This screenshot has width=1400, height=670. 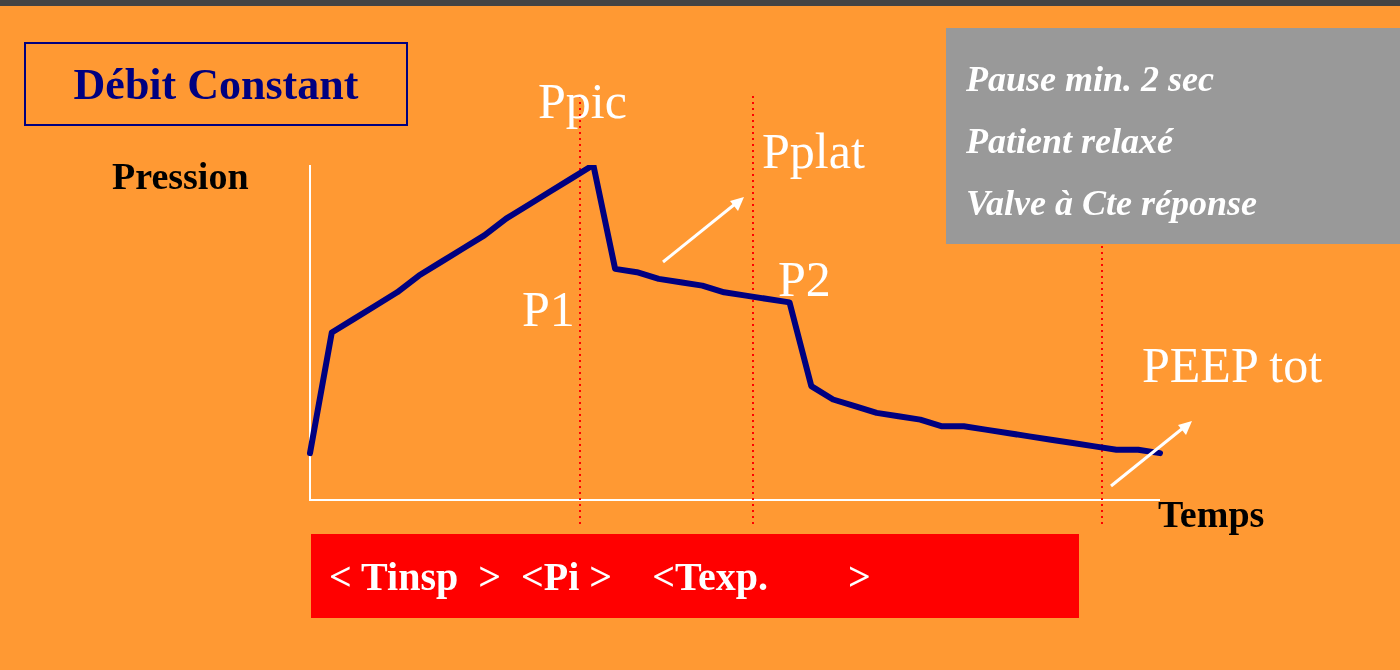 I want to click on annotation: Valve à Cte réponse, so click(x=1112, y=203).